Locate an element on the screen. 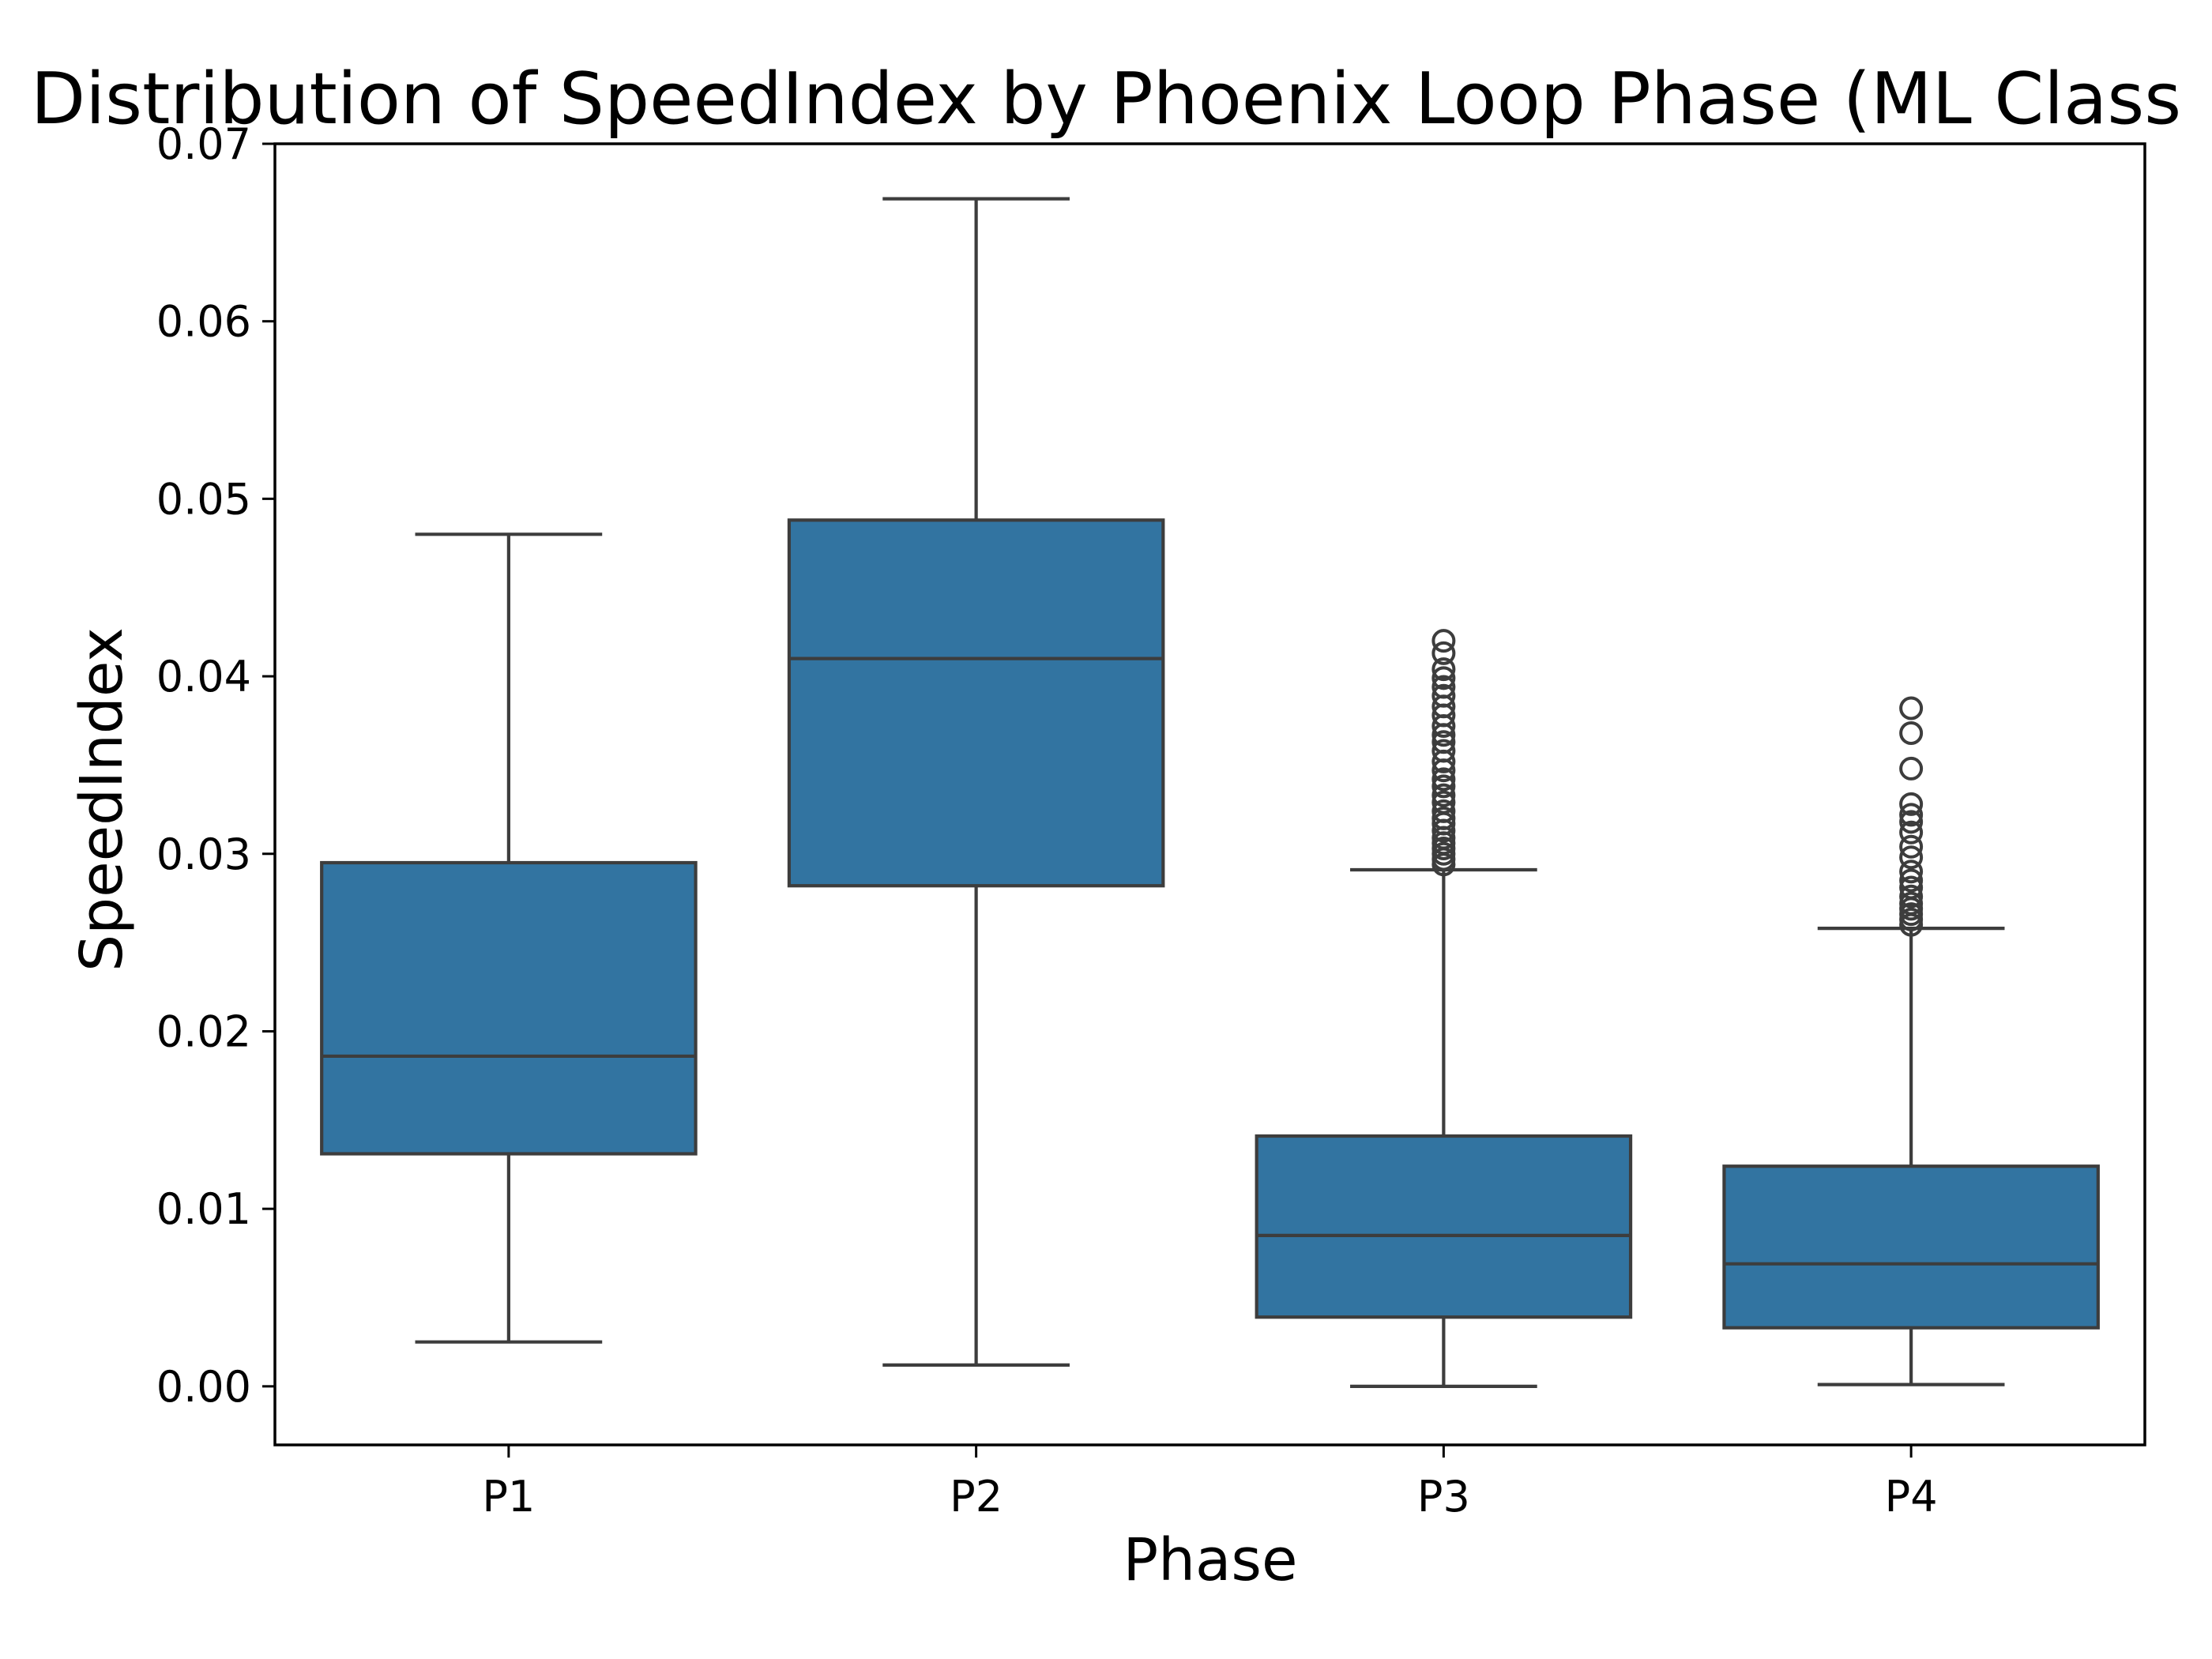 Image resolution: width=2212 pixels, height=1659 pixels. y-tick-label: 0.04 is located at coordinates (203, 677).